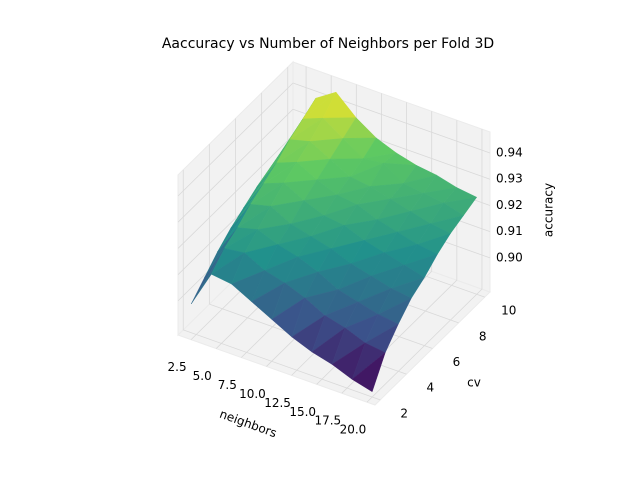  What do you see at coordinates (457, 362) in the screenshot?
I see `y-tick-label: 6` at bounding box center [457, 362].